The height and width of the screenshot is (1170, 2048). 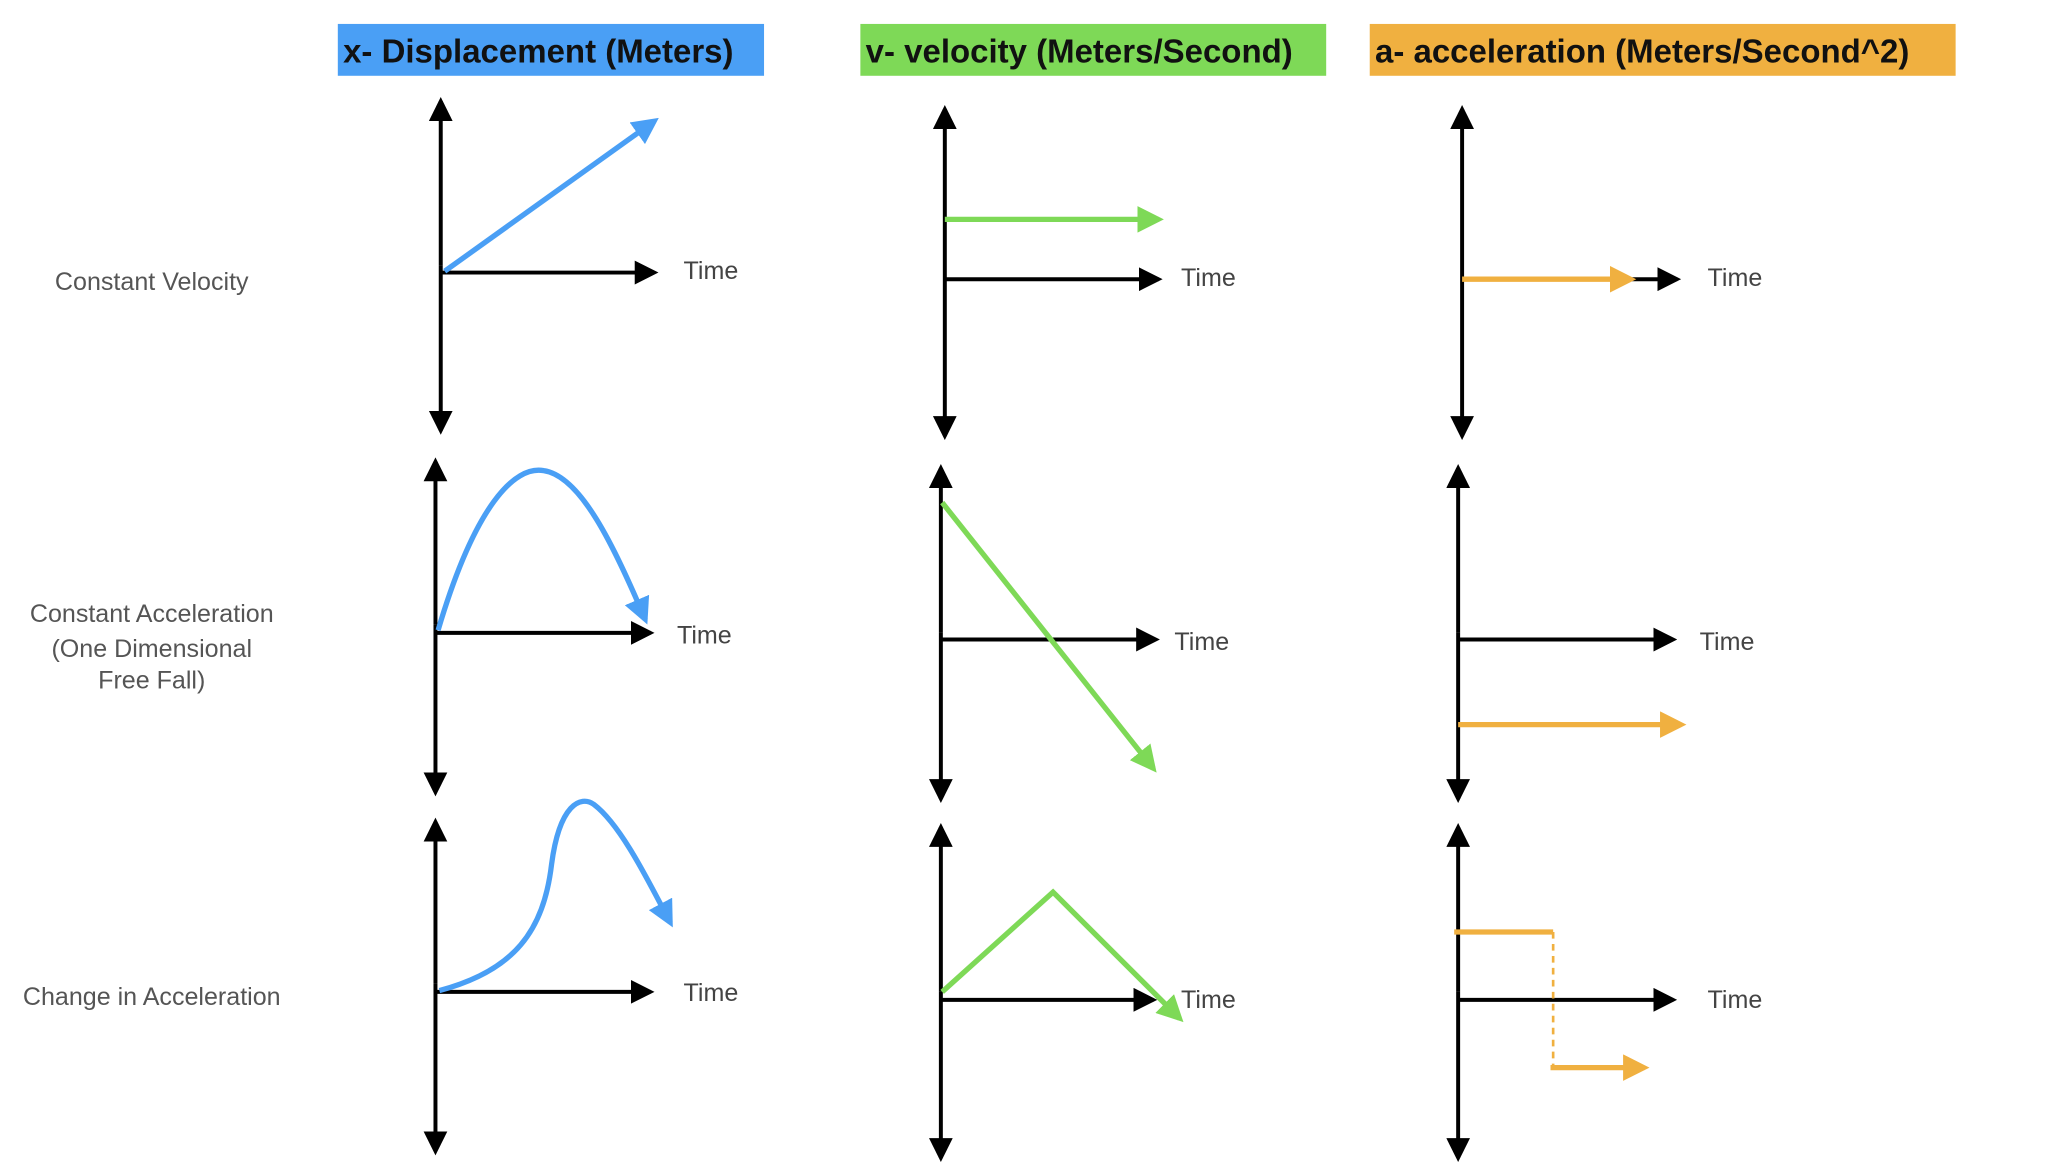 I want to click on graph-change-in-acceleration-velocity: Time, so click(x=1082, y=992).